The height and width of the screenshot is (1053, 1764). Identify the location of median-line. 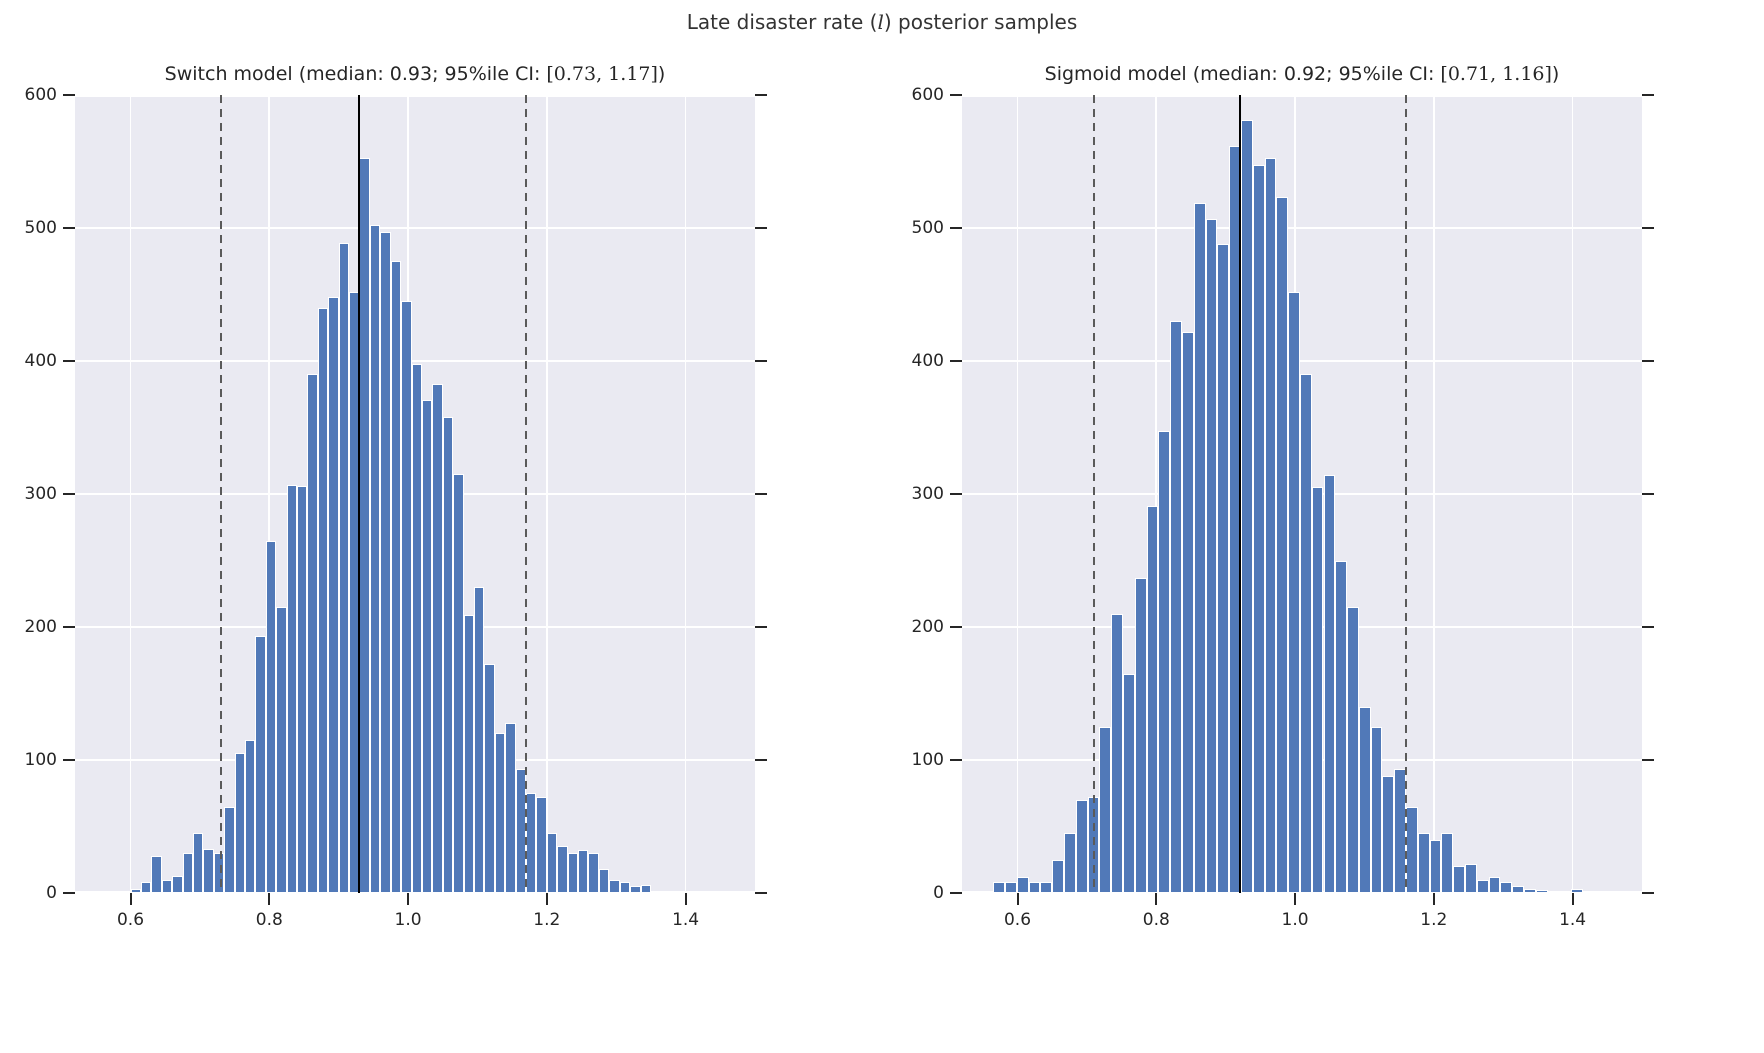
(1239, 494).